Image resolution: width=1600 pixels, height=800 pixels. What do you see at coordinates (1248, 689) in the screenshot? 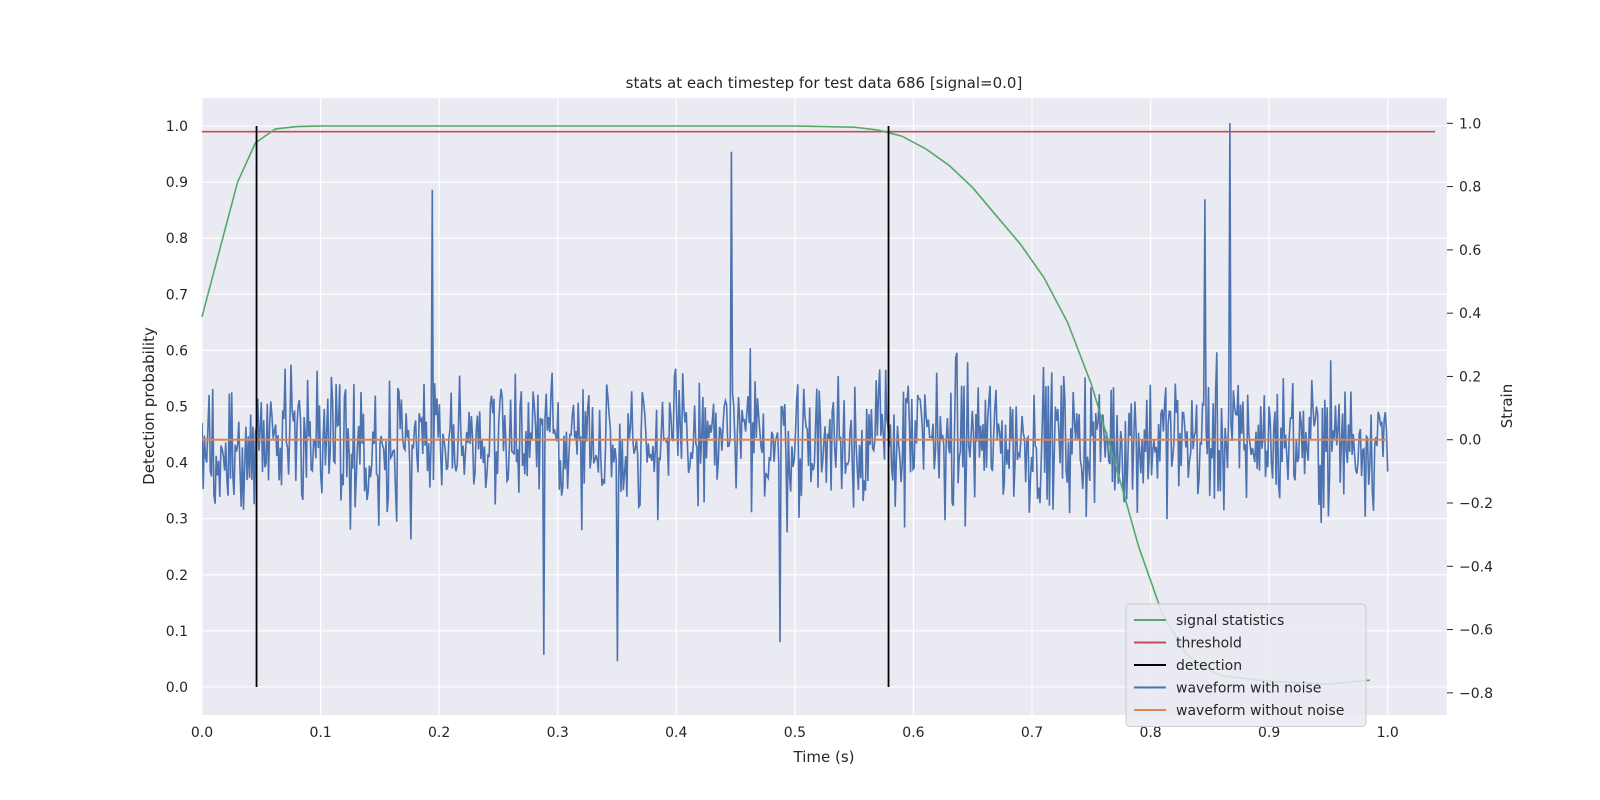
I see `legend-label: waveform with noise` at bounding box center [1248, 689].